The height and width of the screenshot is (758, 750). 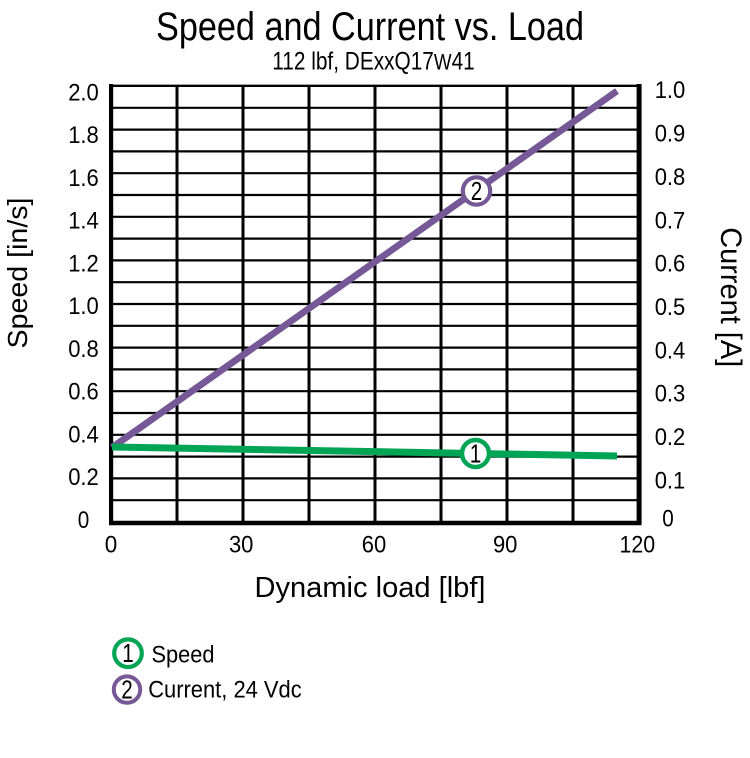 What do you see at coordinates (670, 307) in the screenshot?
I see `svg-text: 0.5` at bounding box center [670, 307].